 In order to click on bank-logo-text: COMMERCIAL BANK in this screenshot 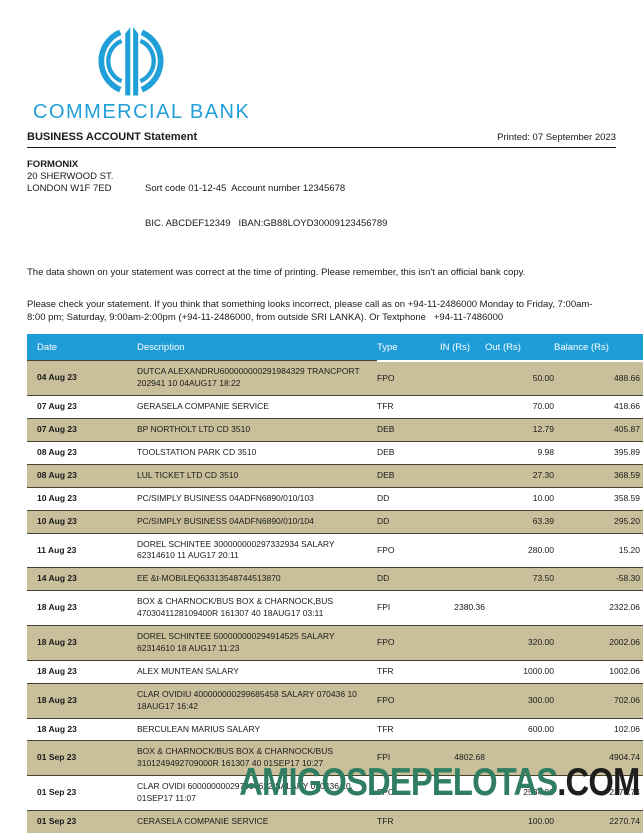, I will do `click(142, 112)`.